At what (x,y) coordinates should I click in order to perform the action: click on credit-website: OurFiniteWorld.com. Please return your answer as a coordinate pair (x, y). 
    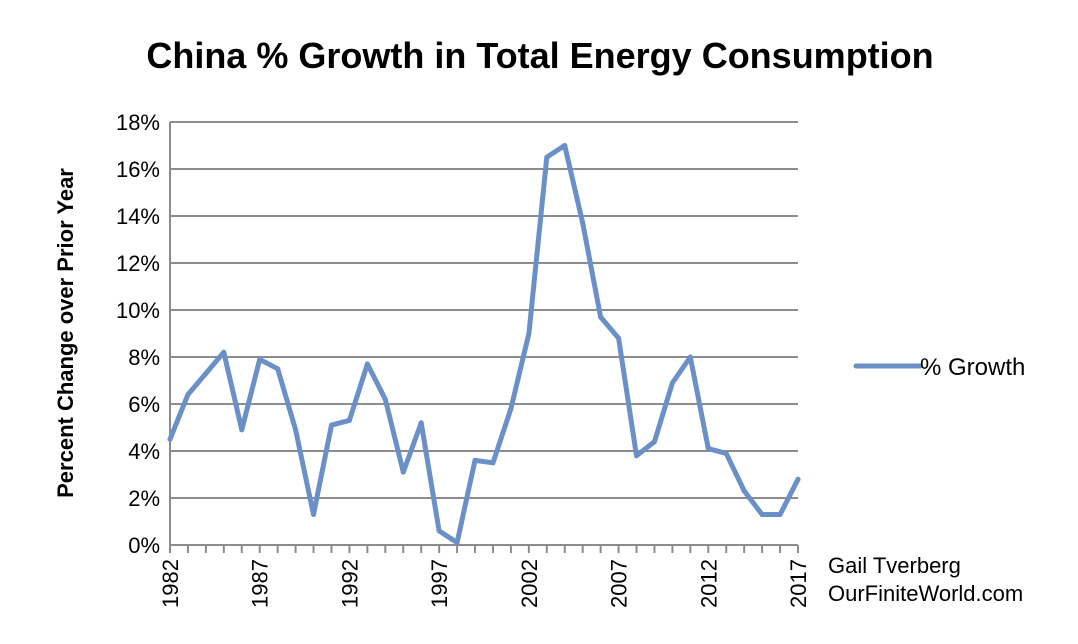
    Looking at the image, I should click on (925, 593).